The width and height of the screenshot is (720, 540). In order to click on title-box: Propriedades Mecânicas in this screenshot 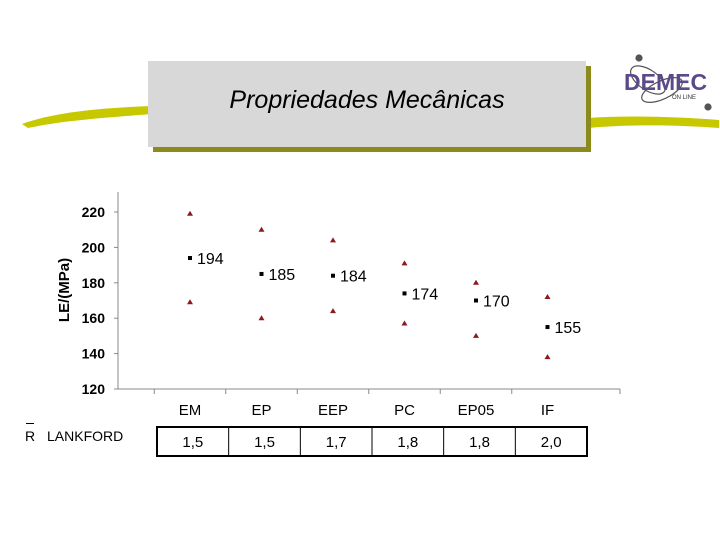, I will do `click(367, 104)`.